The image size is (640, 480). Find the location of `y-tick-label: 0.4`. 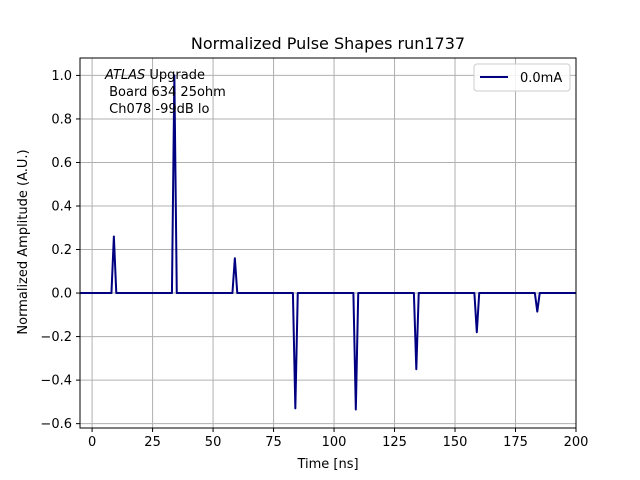

y-tick-label: 0.4 is located at coordinates (61, 207).